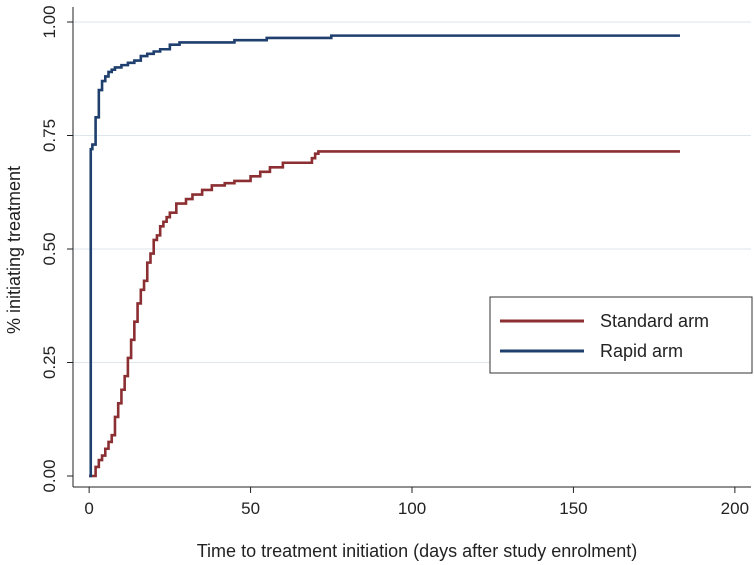 The width and height of the screenshot is (754, 565). I want to click on y-tick-label: 0.00, so click(49, 475).